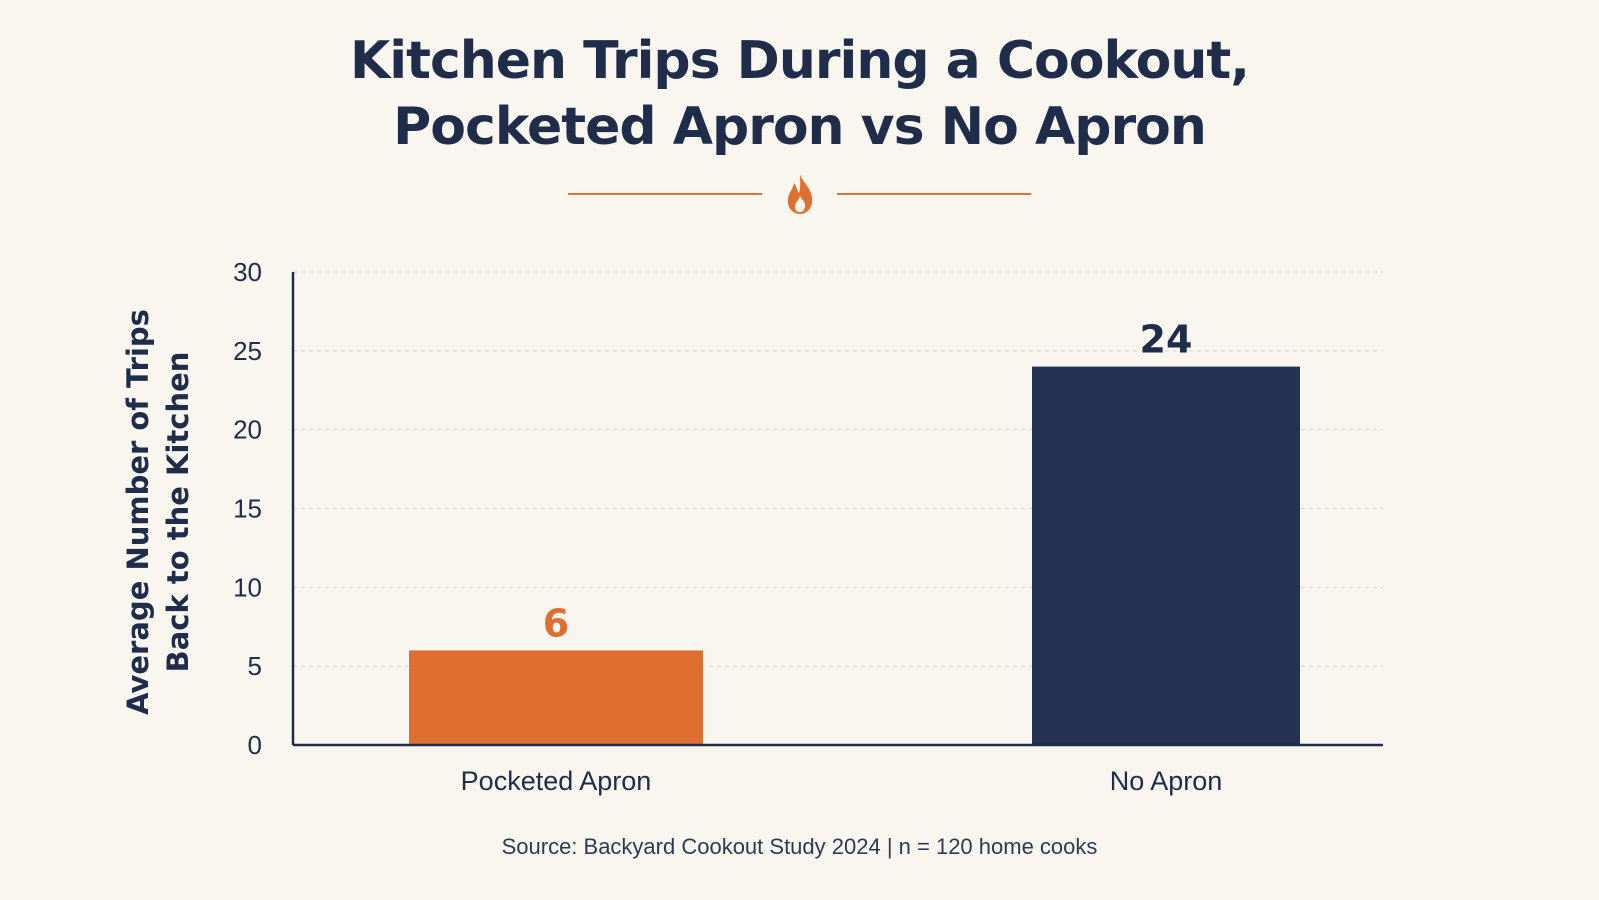  Describe the element at coordinates (247, 587) in the screenshot. I see `y-tick-label-10: 10` at that location.